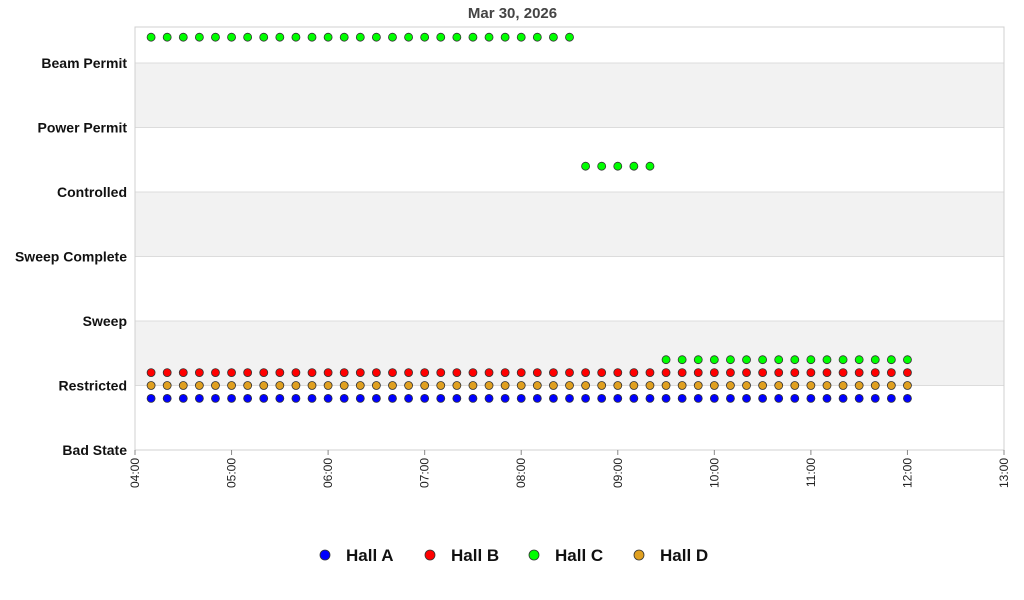 Image resolution: width=1024 pixels, height=600 pixels. Describe the element at coordinates (93, 386) in the screenshot. I see `y-label-restricted: Restricted` at that location.